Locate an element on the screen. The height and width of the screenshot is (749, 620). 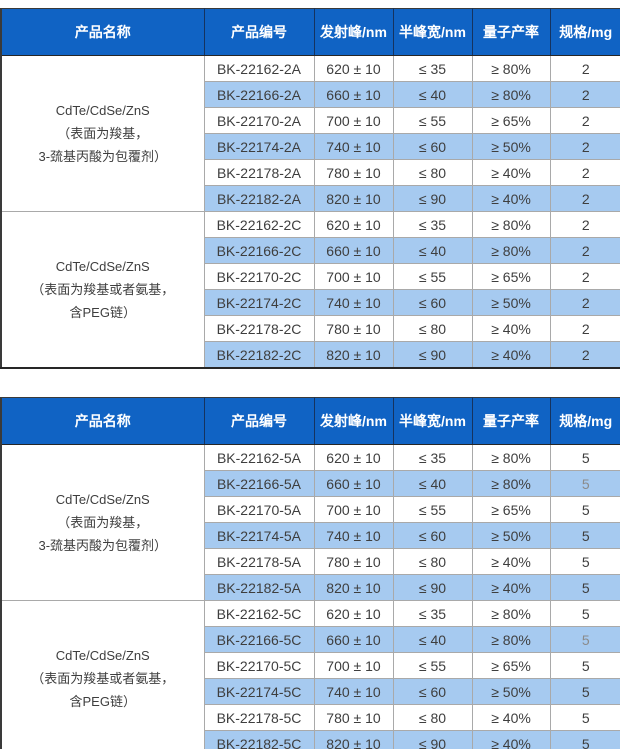
product-code-cell: BK-22162-2C is located at coordinates (259, 224).